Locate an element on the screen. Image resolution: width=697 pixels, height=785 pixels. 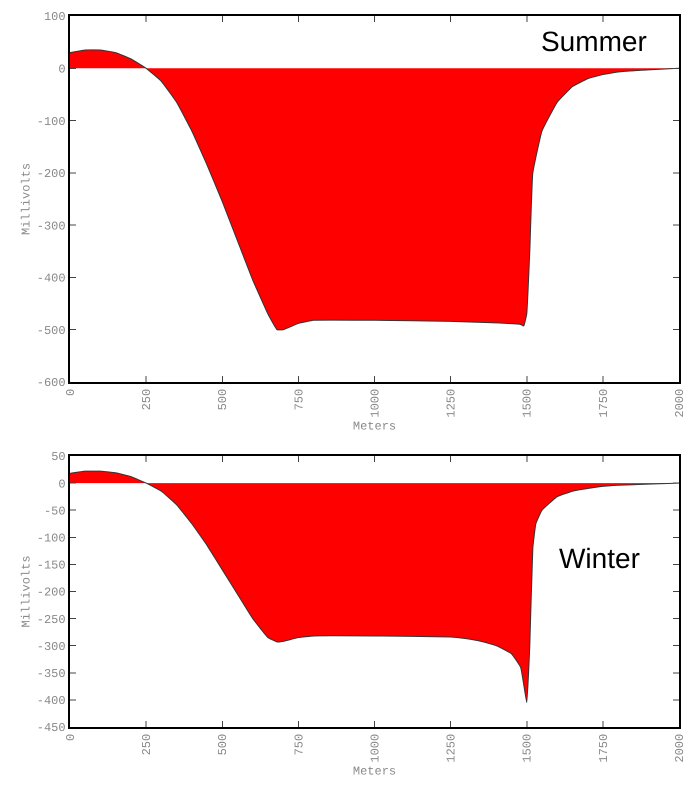
y-tick-label: -350 is located at coordinates (51, 674).